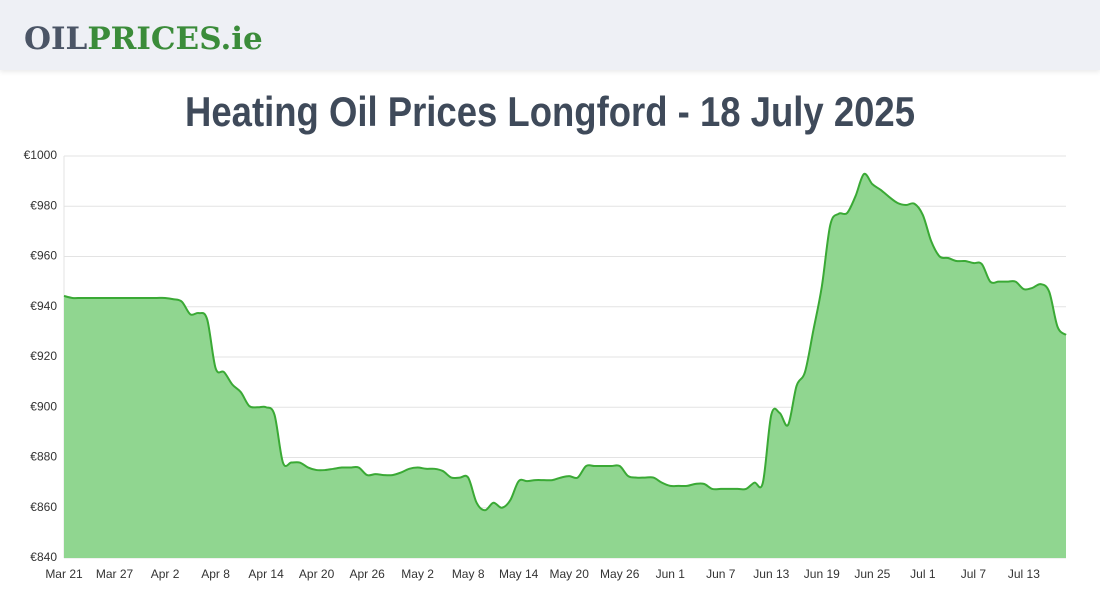 This screenshot has width=1100, height=600. I want to click on x-tick-label: Jul 13, so click(1024, 574).